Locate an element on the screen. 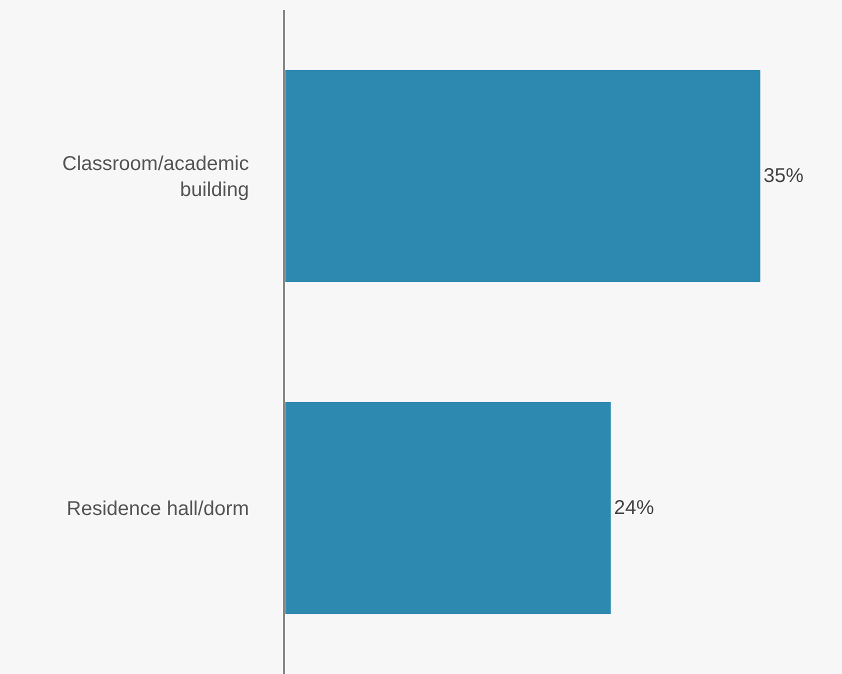 Image resolution: width=842 pixels, height=674 pixels. y-tick-label: Classroom/academic building is located at coordinates (155, 177).